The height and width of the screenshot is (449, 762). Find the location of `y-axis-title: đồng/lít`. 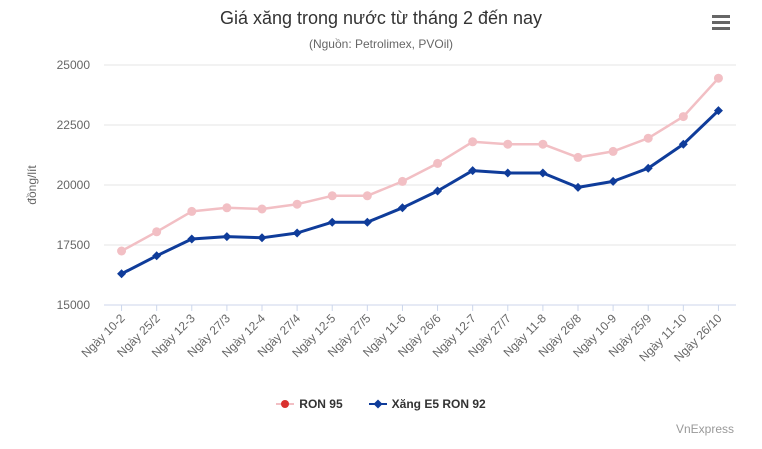

y-axis-title: đồng/lít is located at coordinates (32, 185).